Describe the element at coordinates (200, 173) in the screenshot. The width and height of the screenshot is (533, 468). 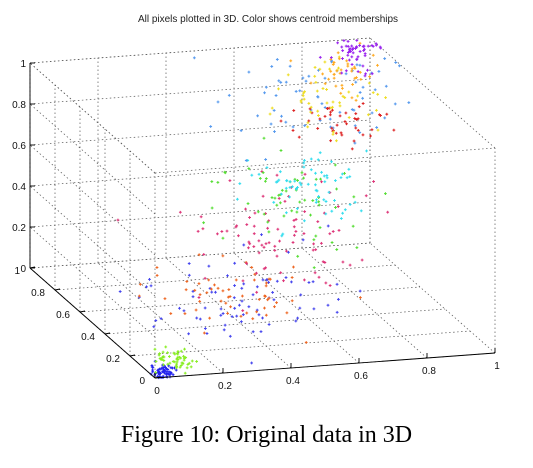
I see `grid-line-back-z` at that location.